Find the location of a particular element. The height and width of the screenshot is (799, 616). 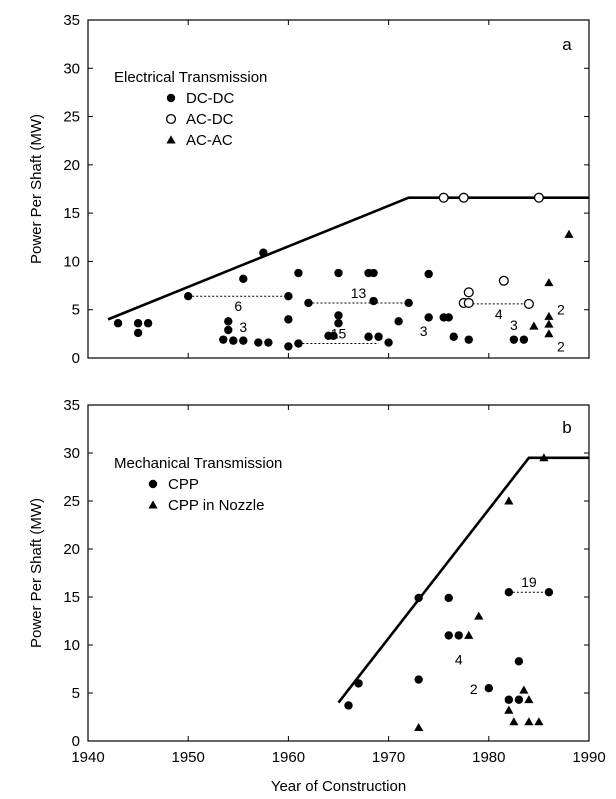

legend-entry: CPP in Nozzle is located at coordinates (216, 505).